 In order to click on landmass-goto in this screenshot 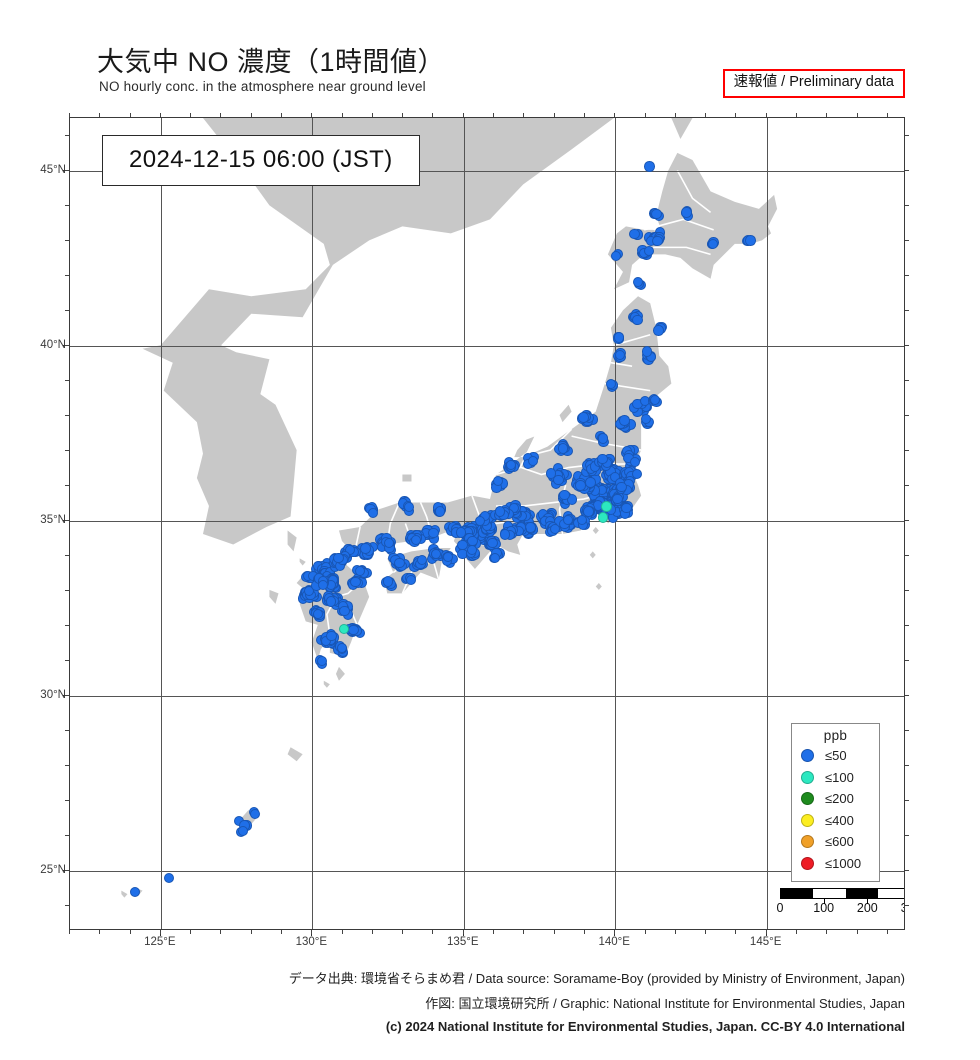, I will do `click(274, 596)`.